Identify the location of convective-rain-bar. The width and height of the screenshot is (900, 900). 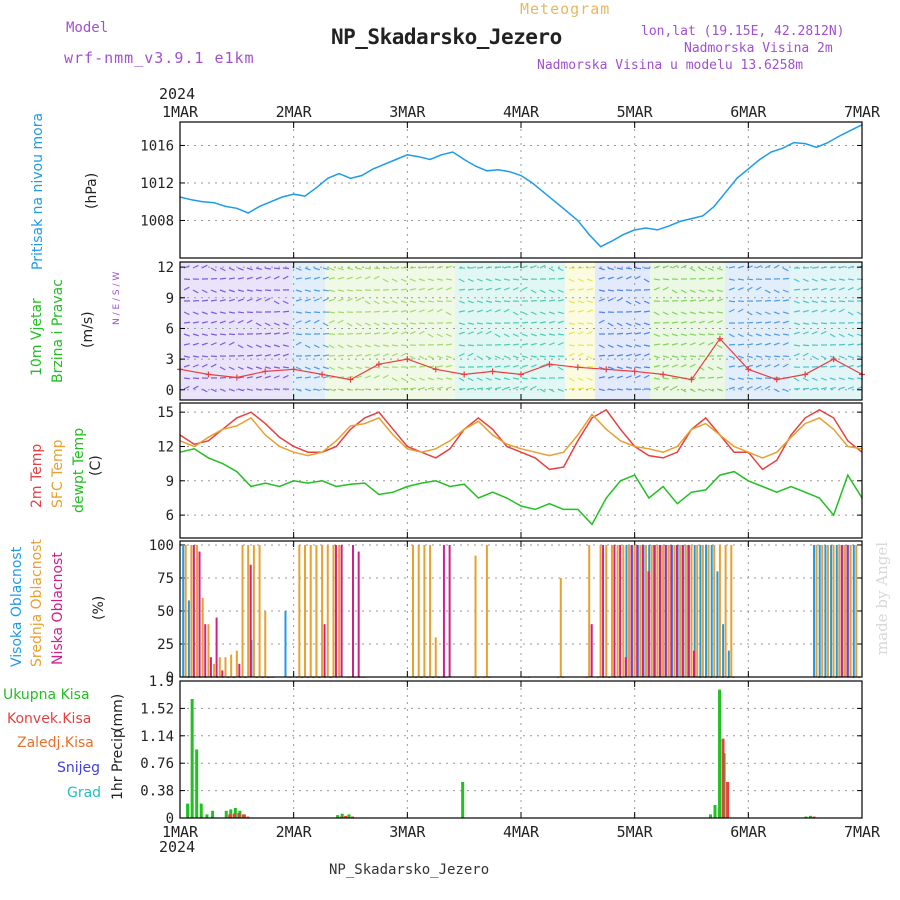
(234, 815).